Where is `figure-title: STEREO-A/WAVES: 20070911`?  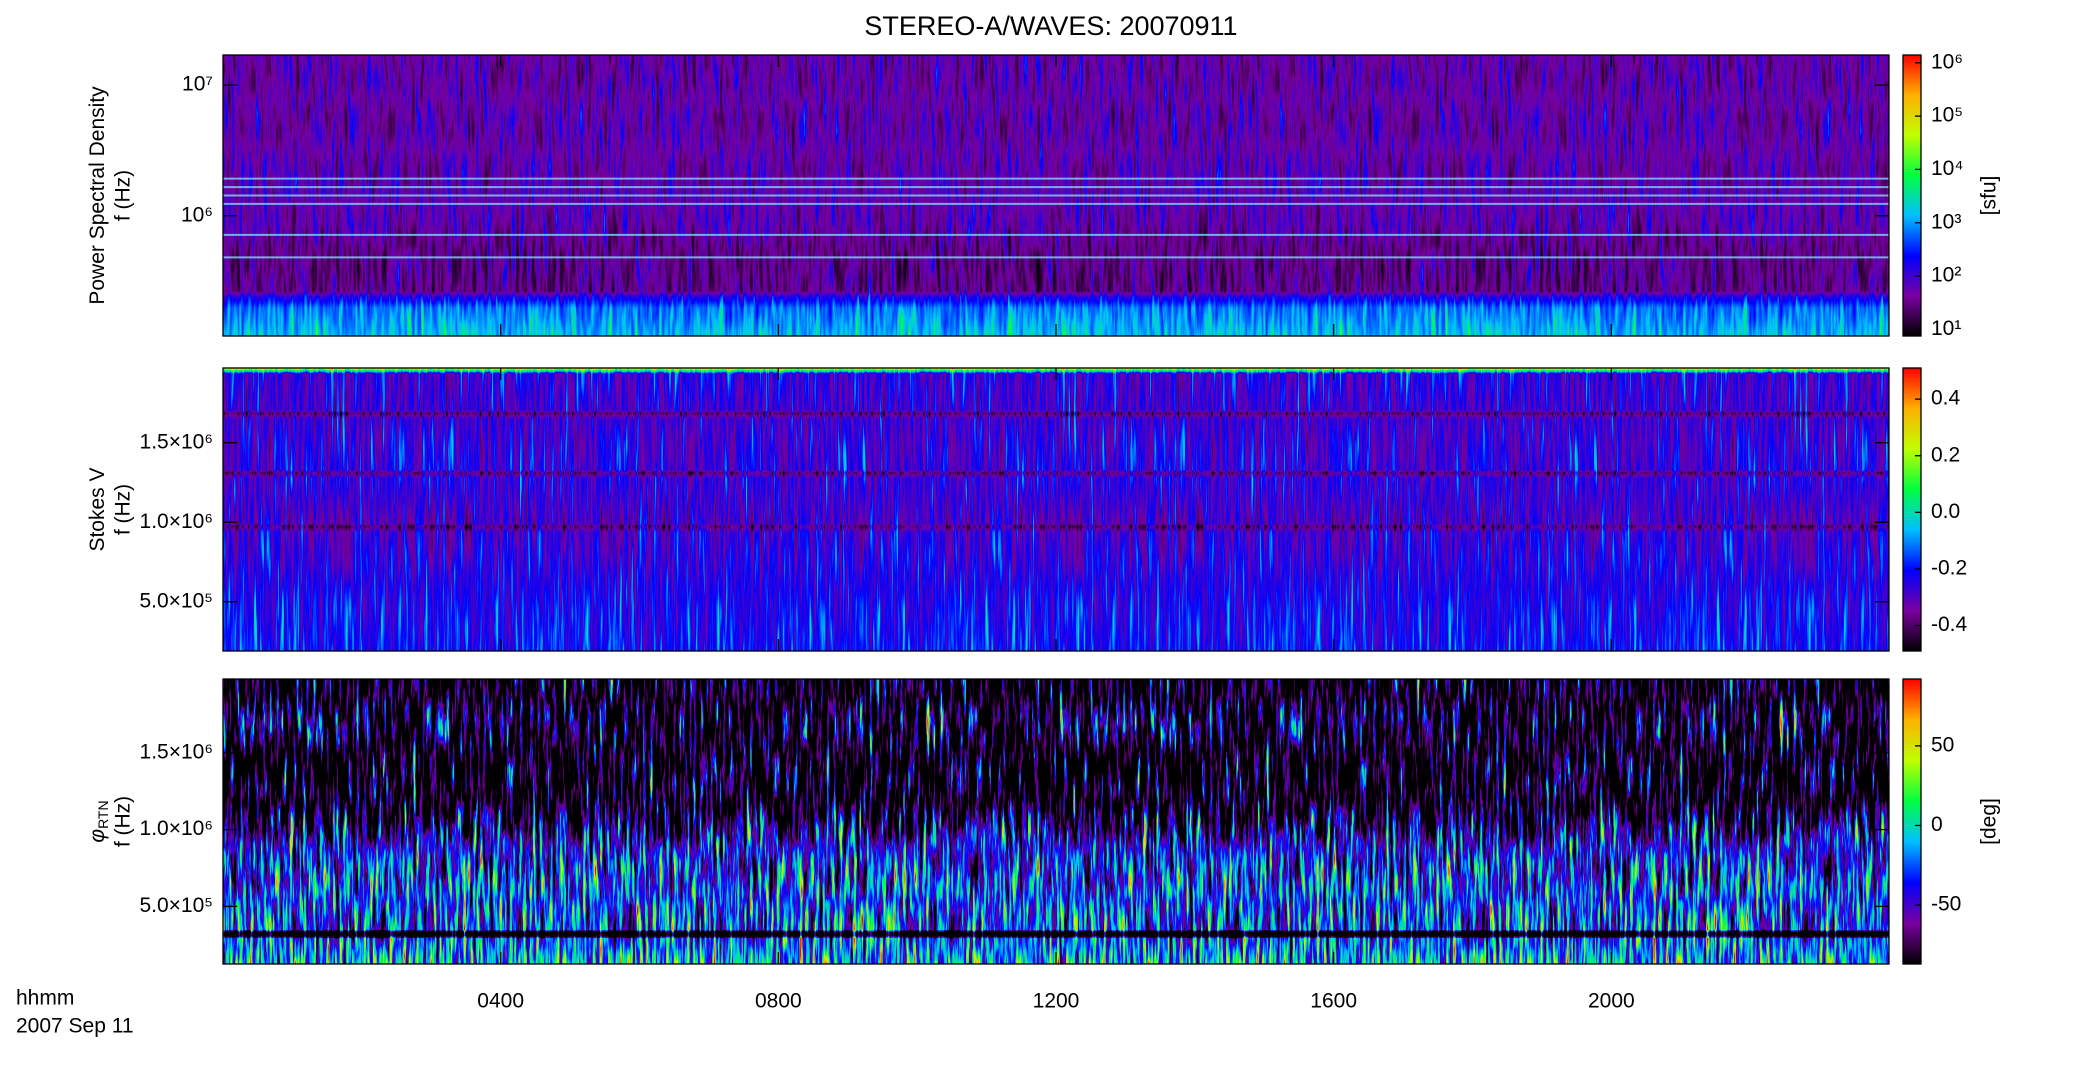 figure-title: STEREO-A/WAVES: 20070911 is located at coordinates (1050, 26).